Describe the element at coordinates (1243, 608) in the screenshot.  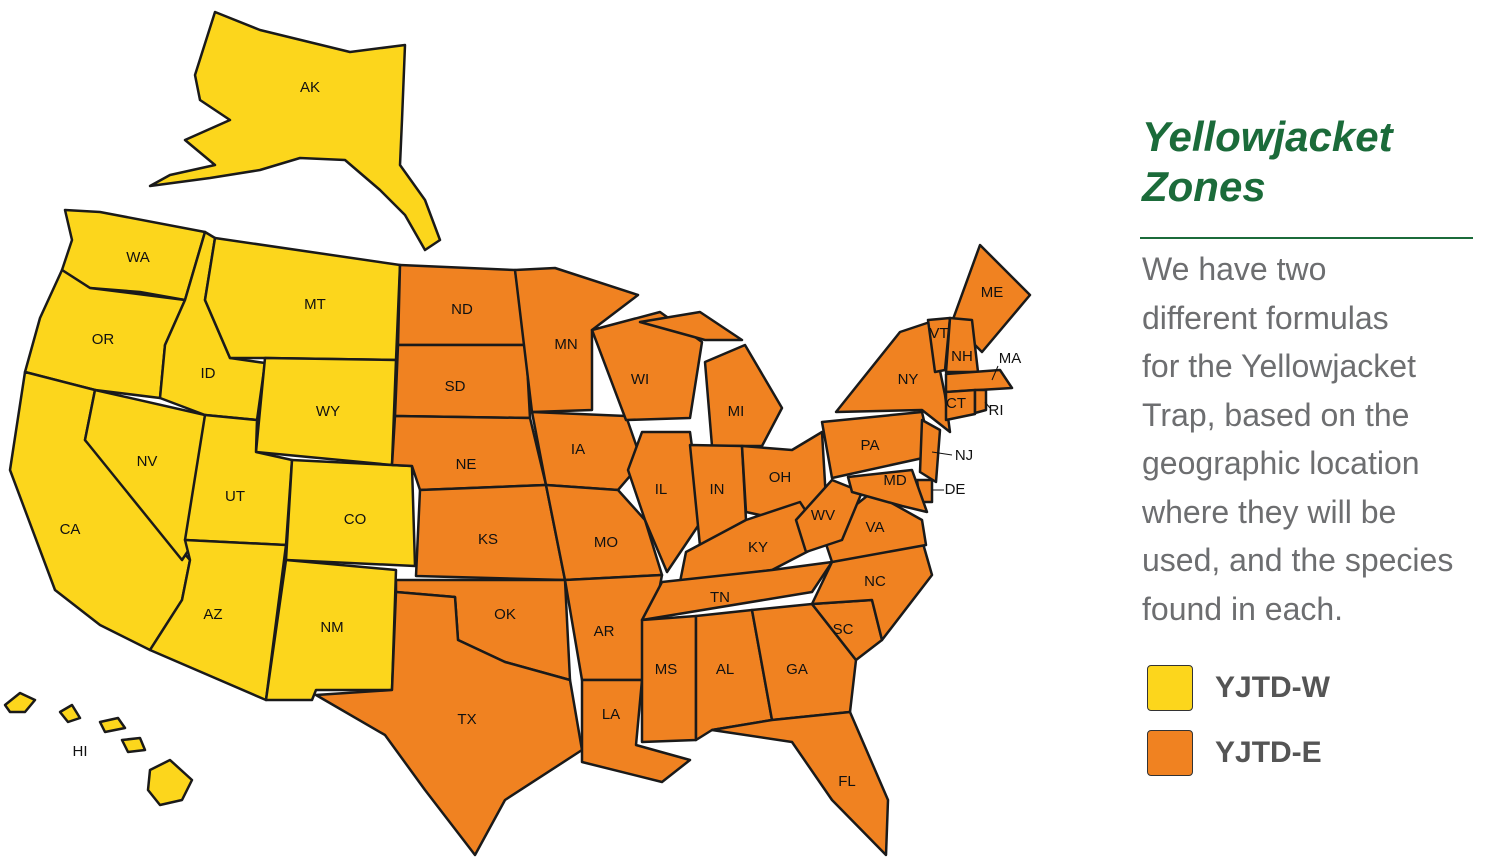
I see `description-line: found in each.` at that location.